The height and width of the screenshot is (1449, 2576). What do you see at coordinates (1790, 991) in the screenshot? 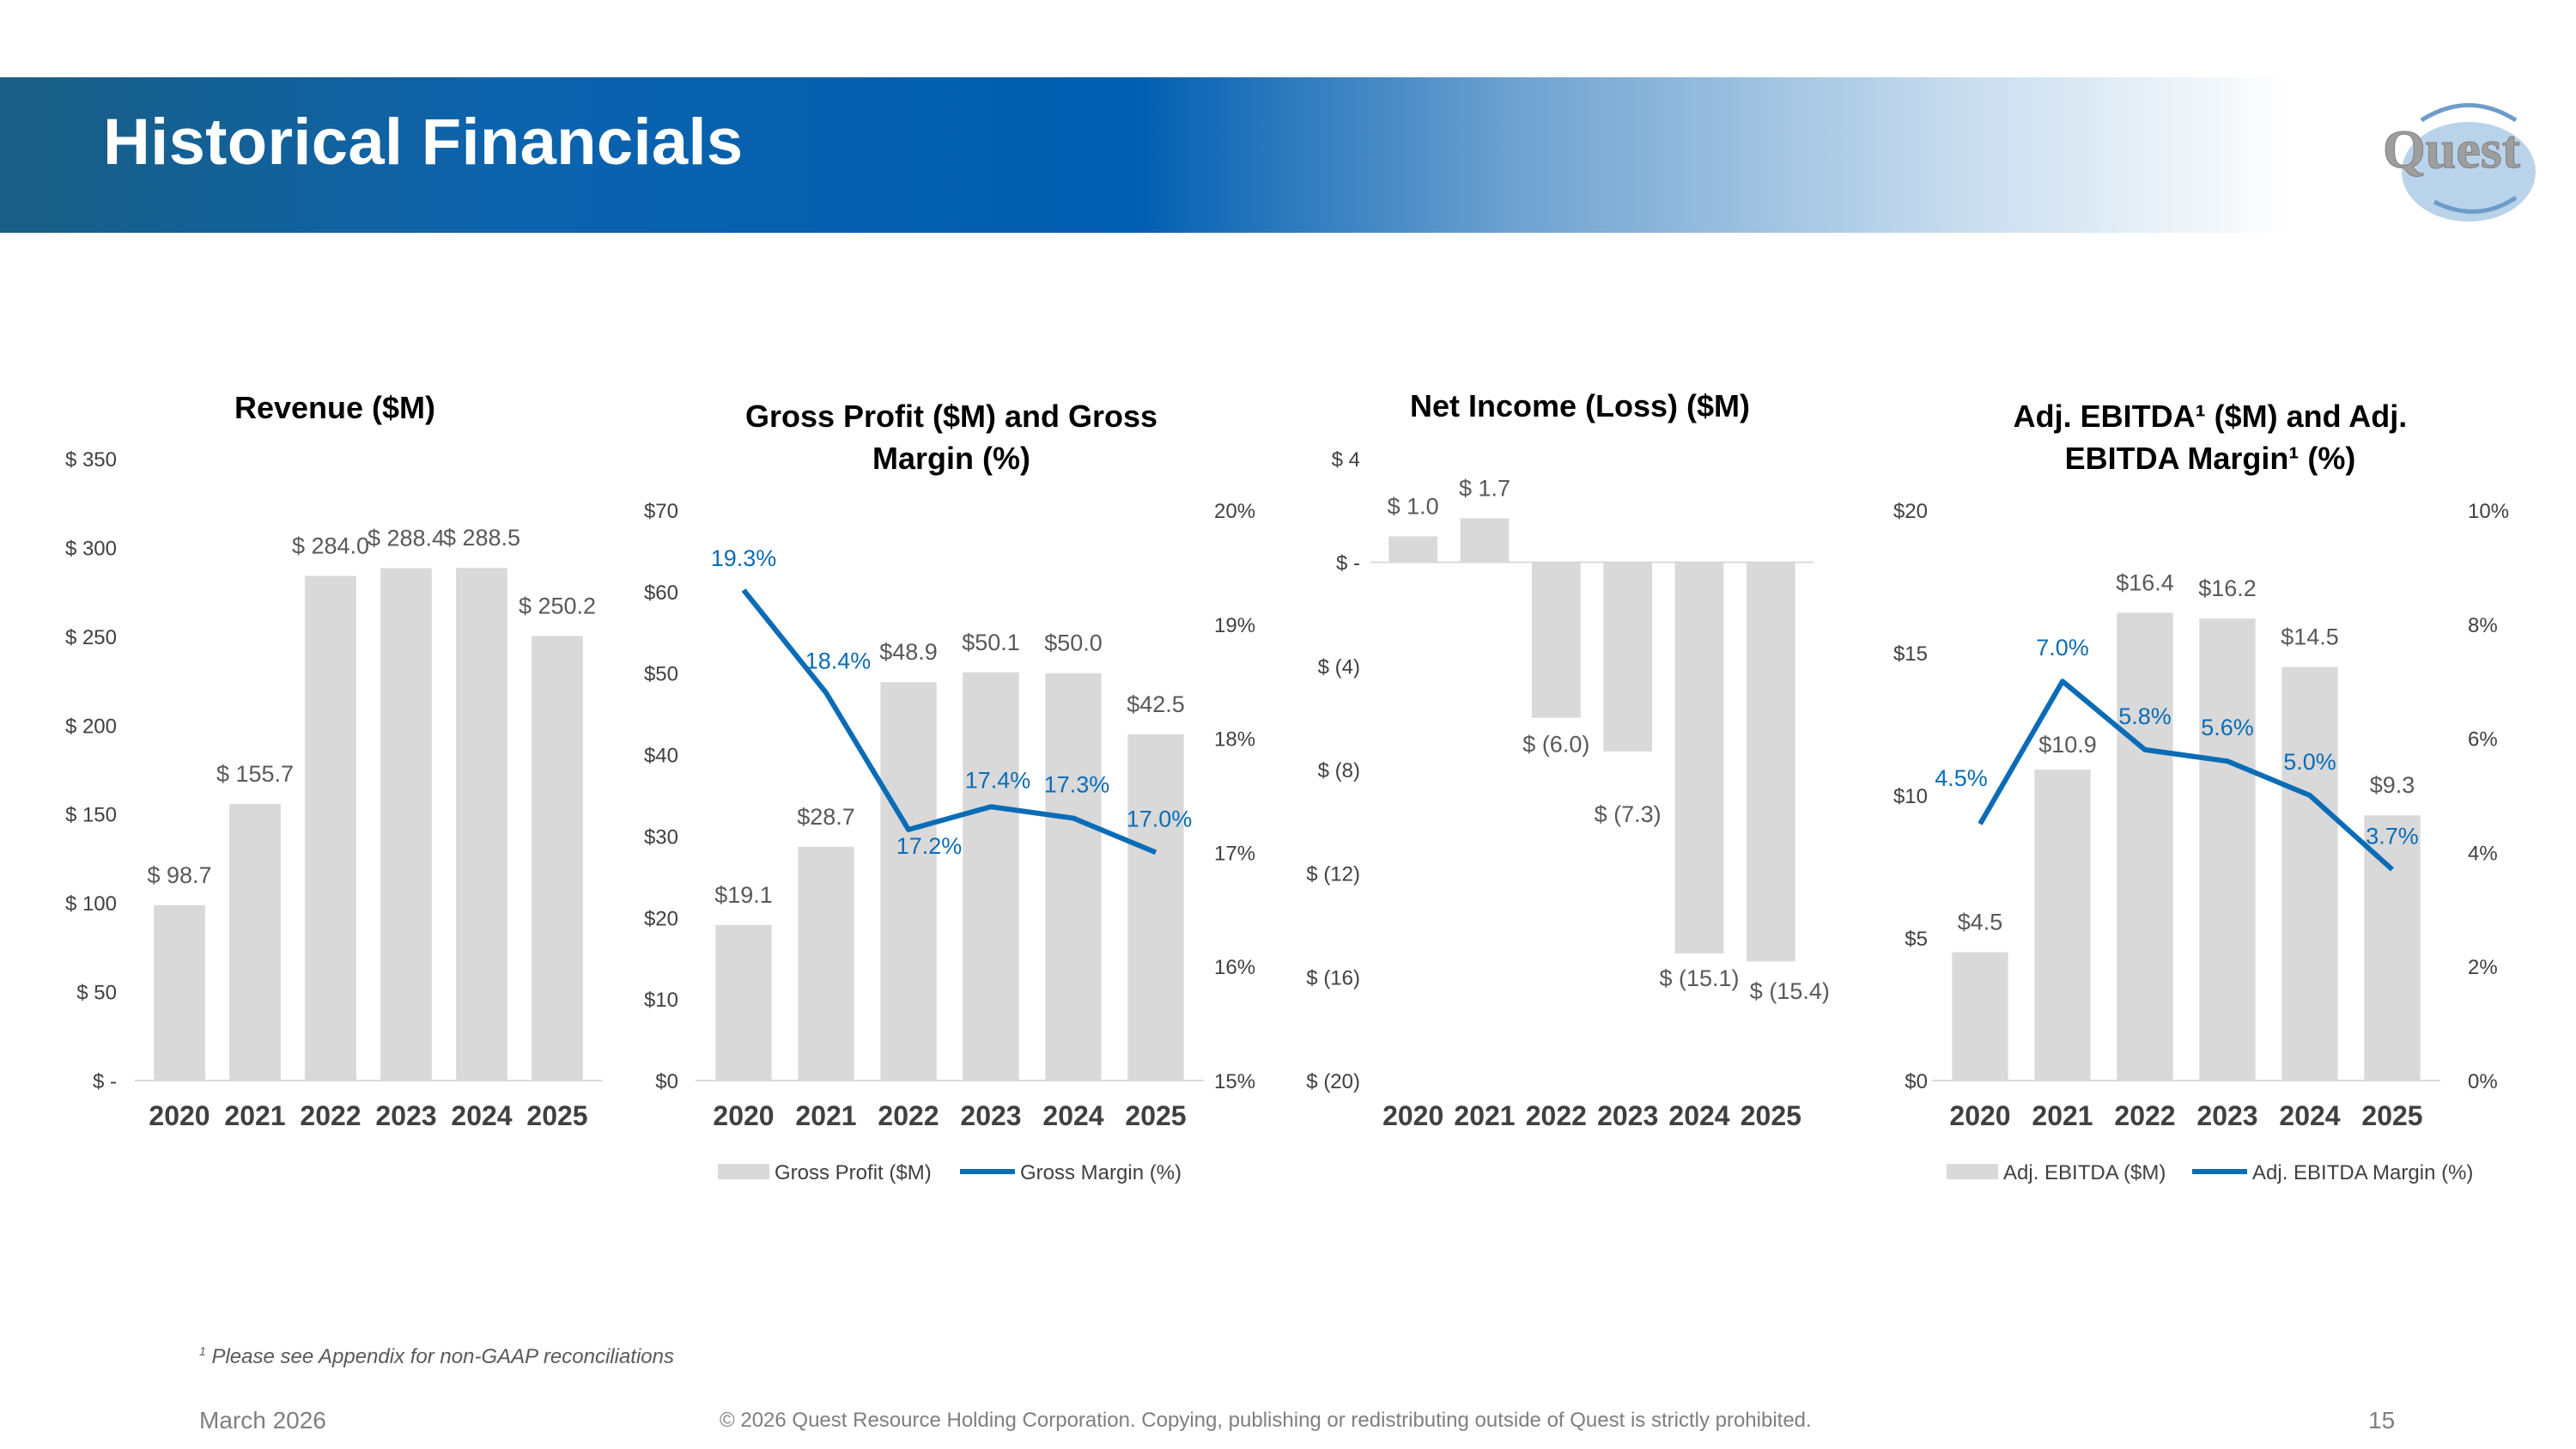
I see `bar-value-label: $ (15.4)` at bounding box center [1790, 991].